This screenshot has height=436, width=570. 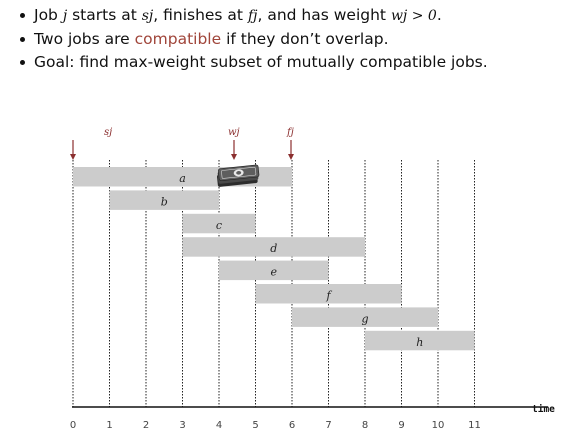 What do you see at coordinates (474, 425) in the screenshot?
I see `tick-label-11: 11` at bounding box center [474, 425].